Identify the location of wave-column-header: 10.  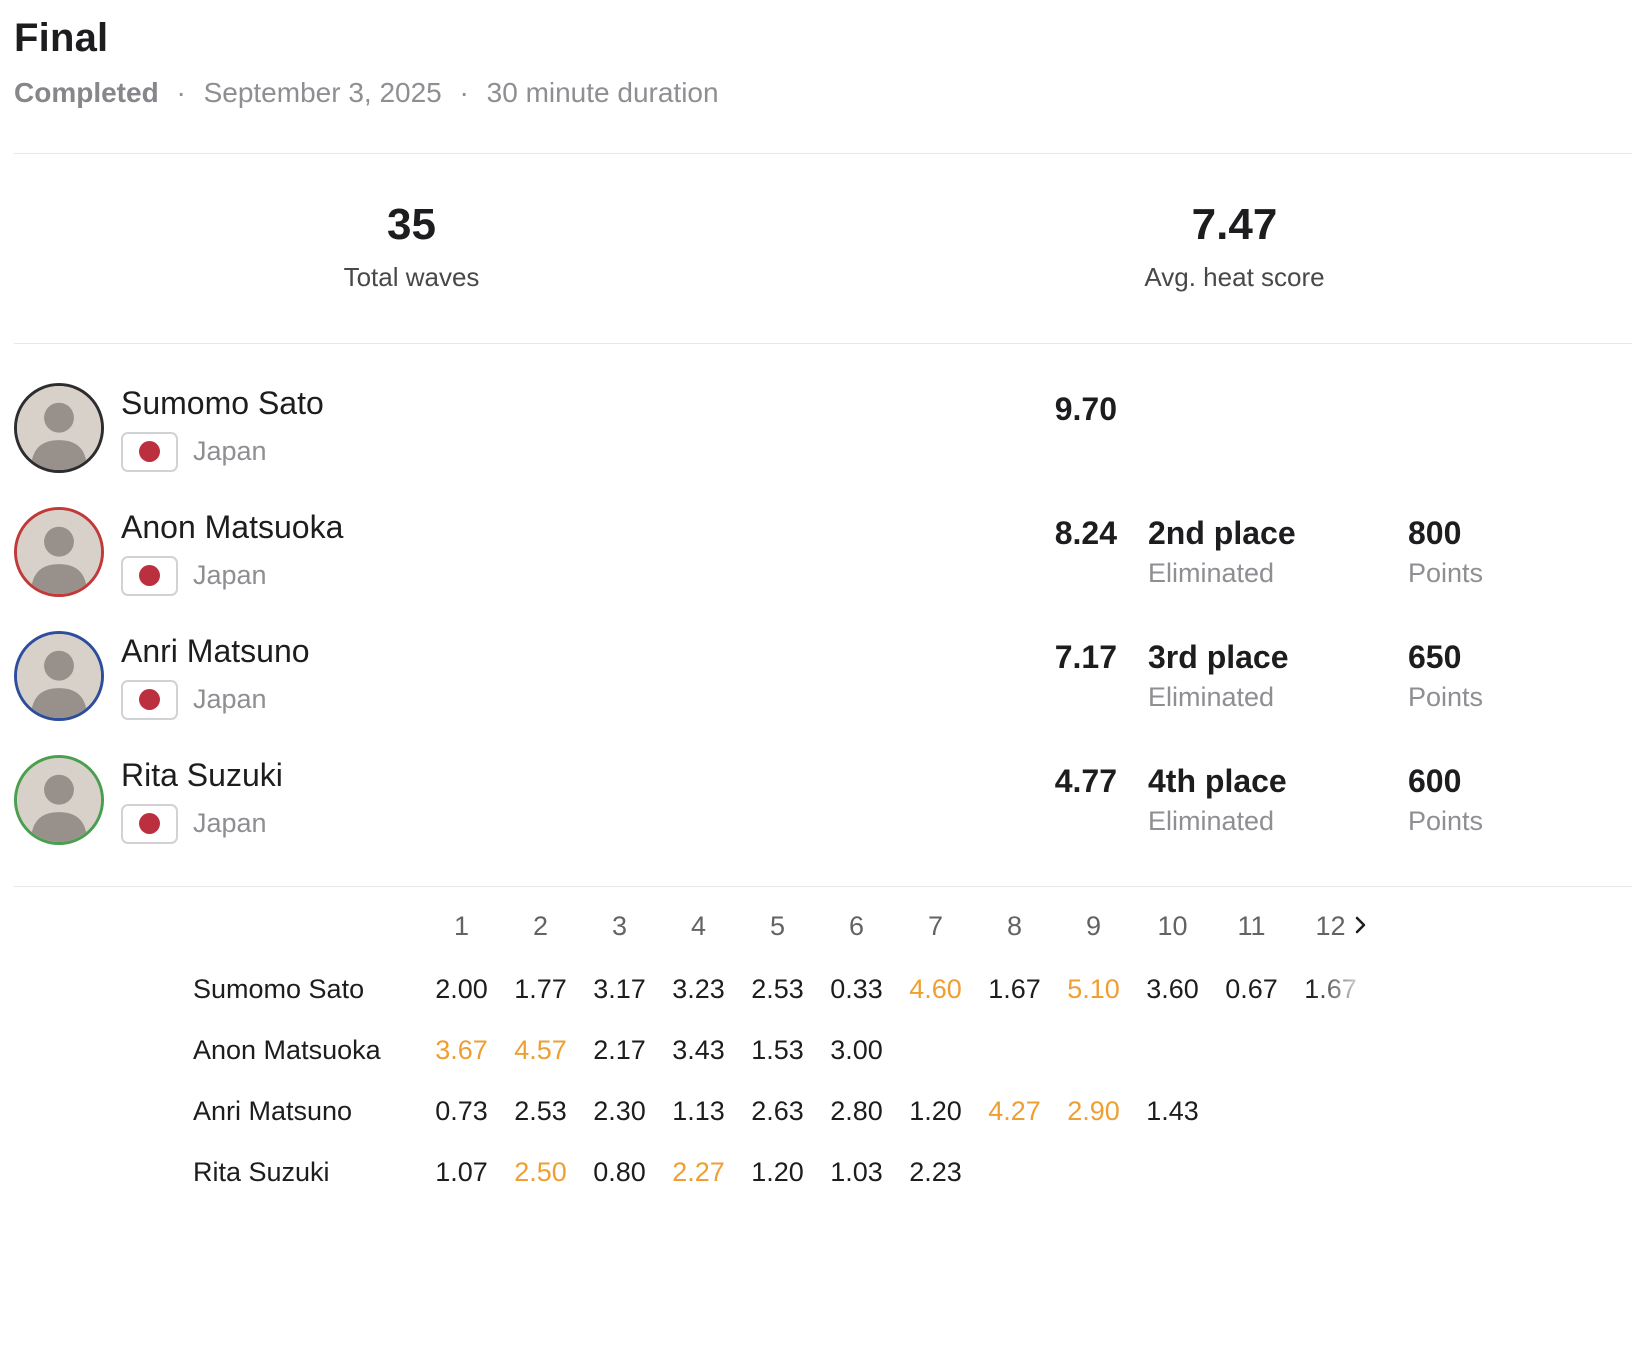
(1172, 925).